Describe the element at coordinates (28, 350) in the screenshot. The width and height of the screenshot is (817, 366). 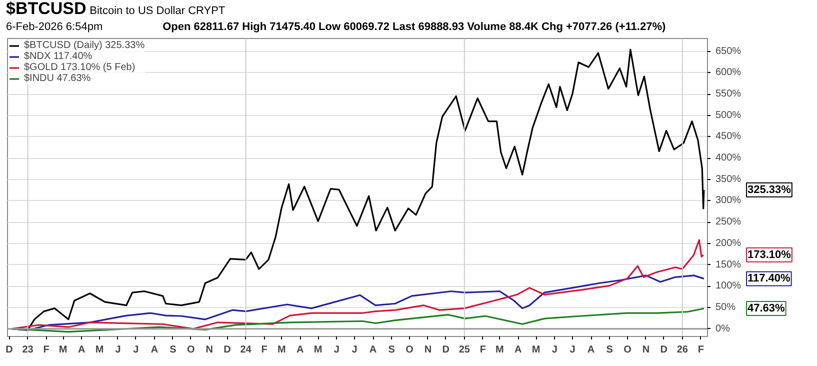
I see `x-tick-label: 23` at that location.